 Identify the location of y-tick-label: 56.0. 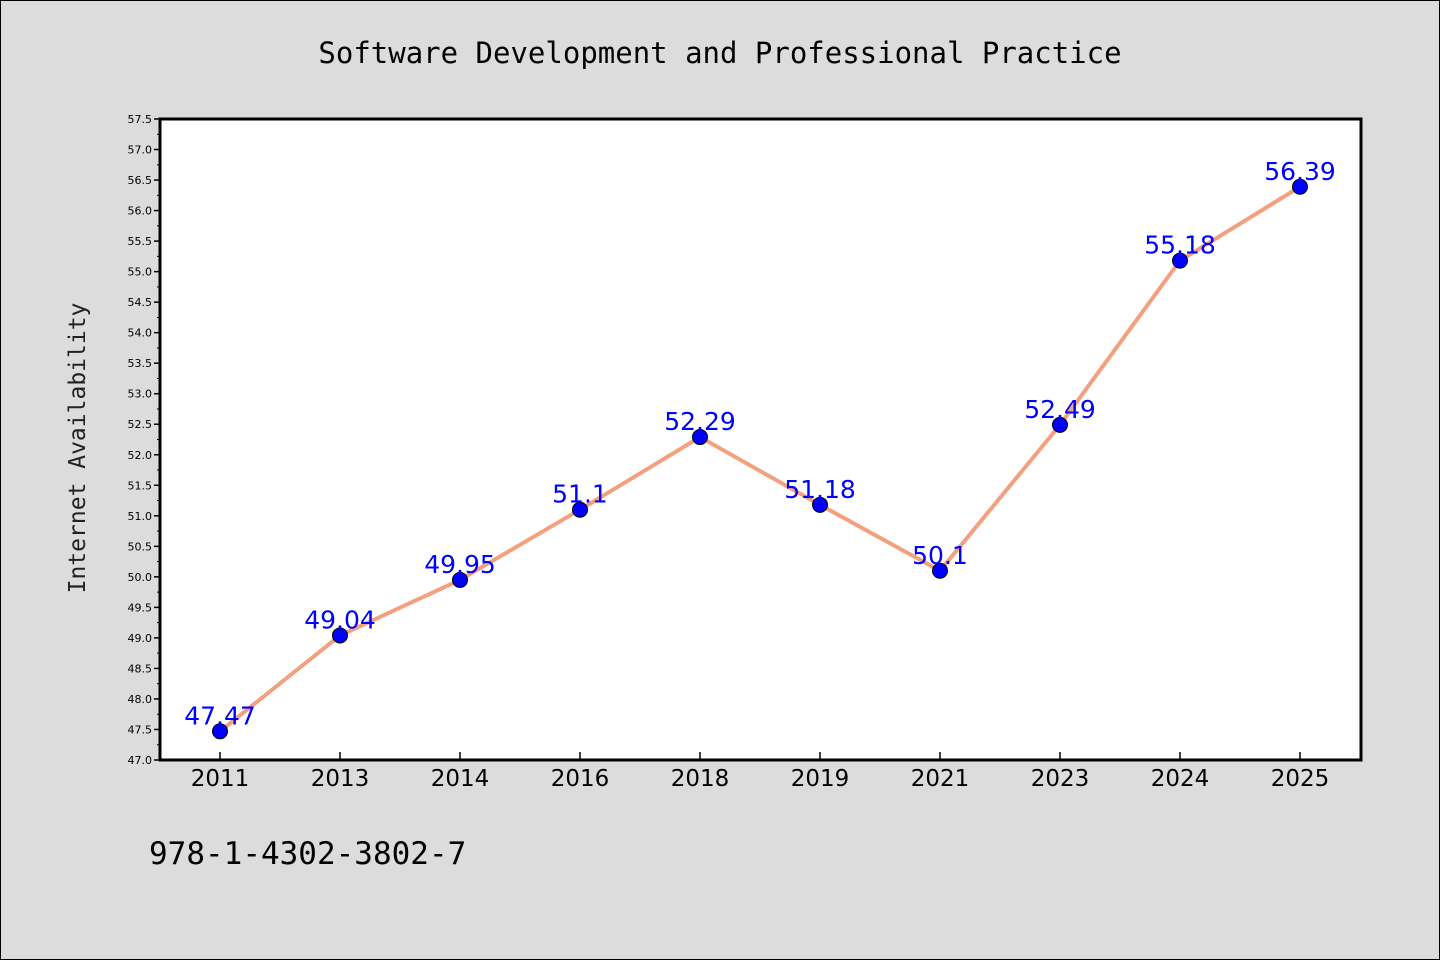
(140, 211).